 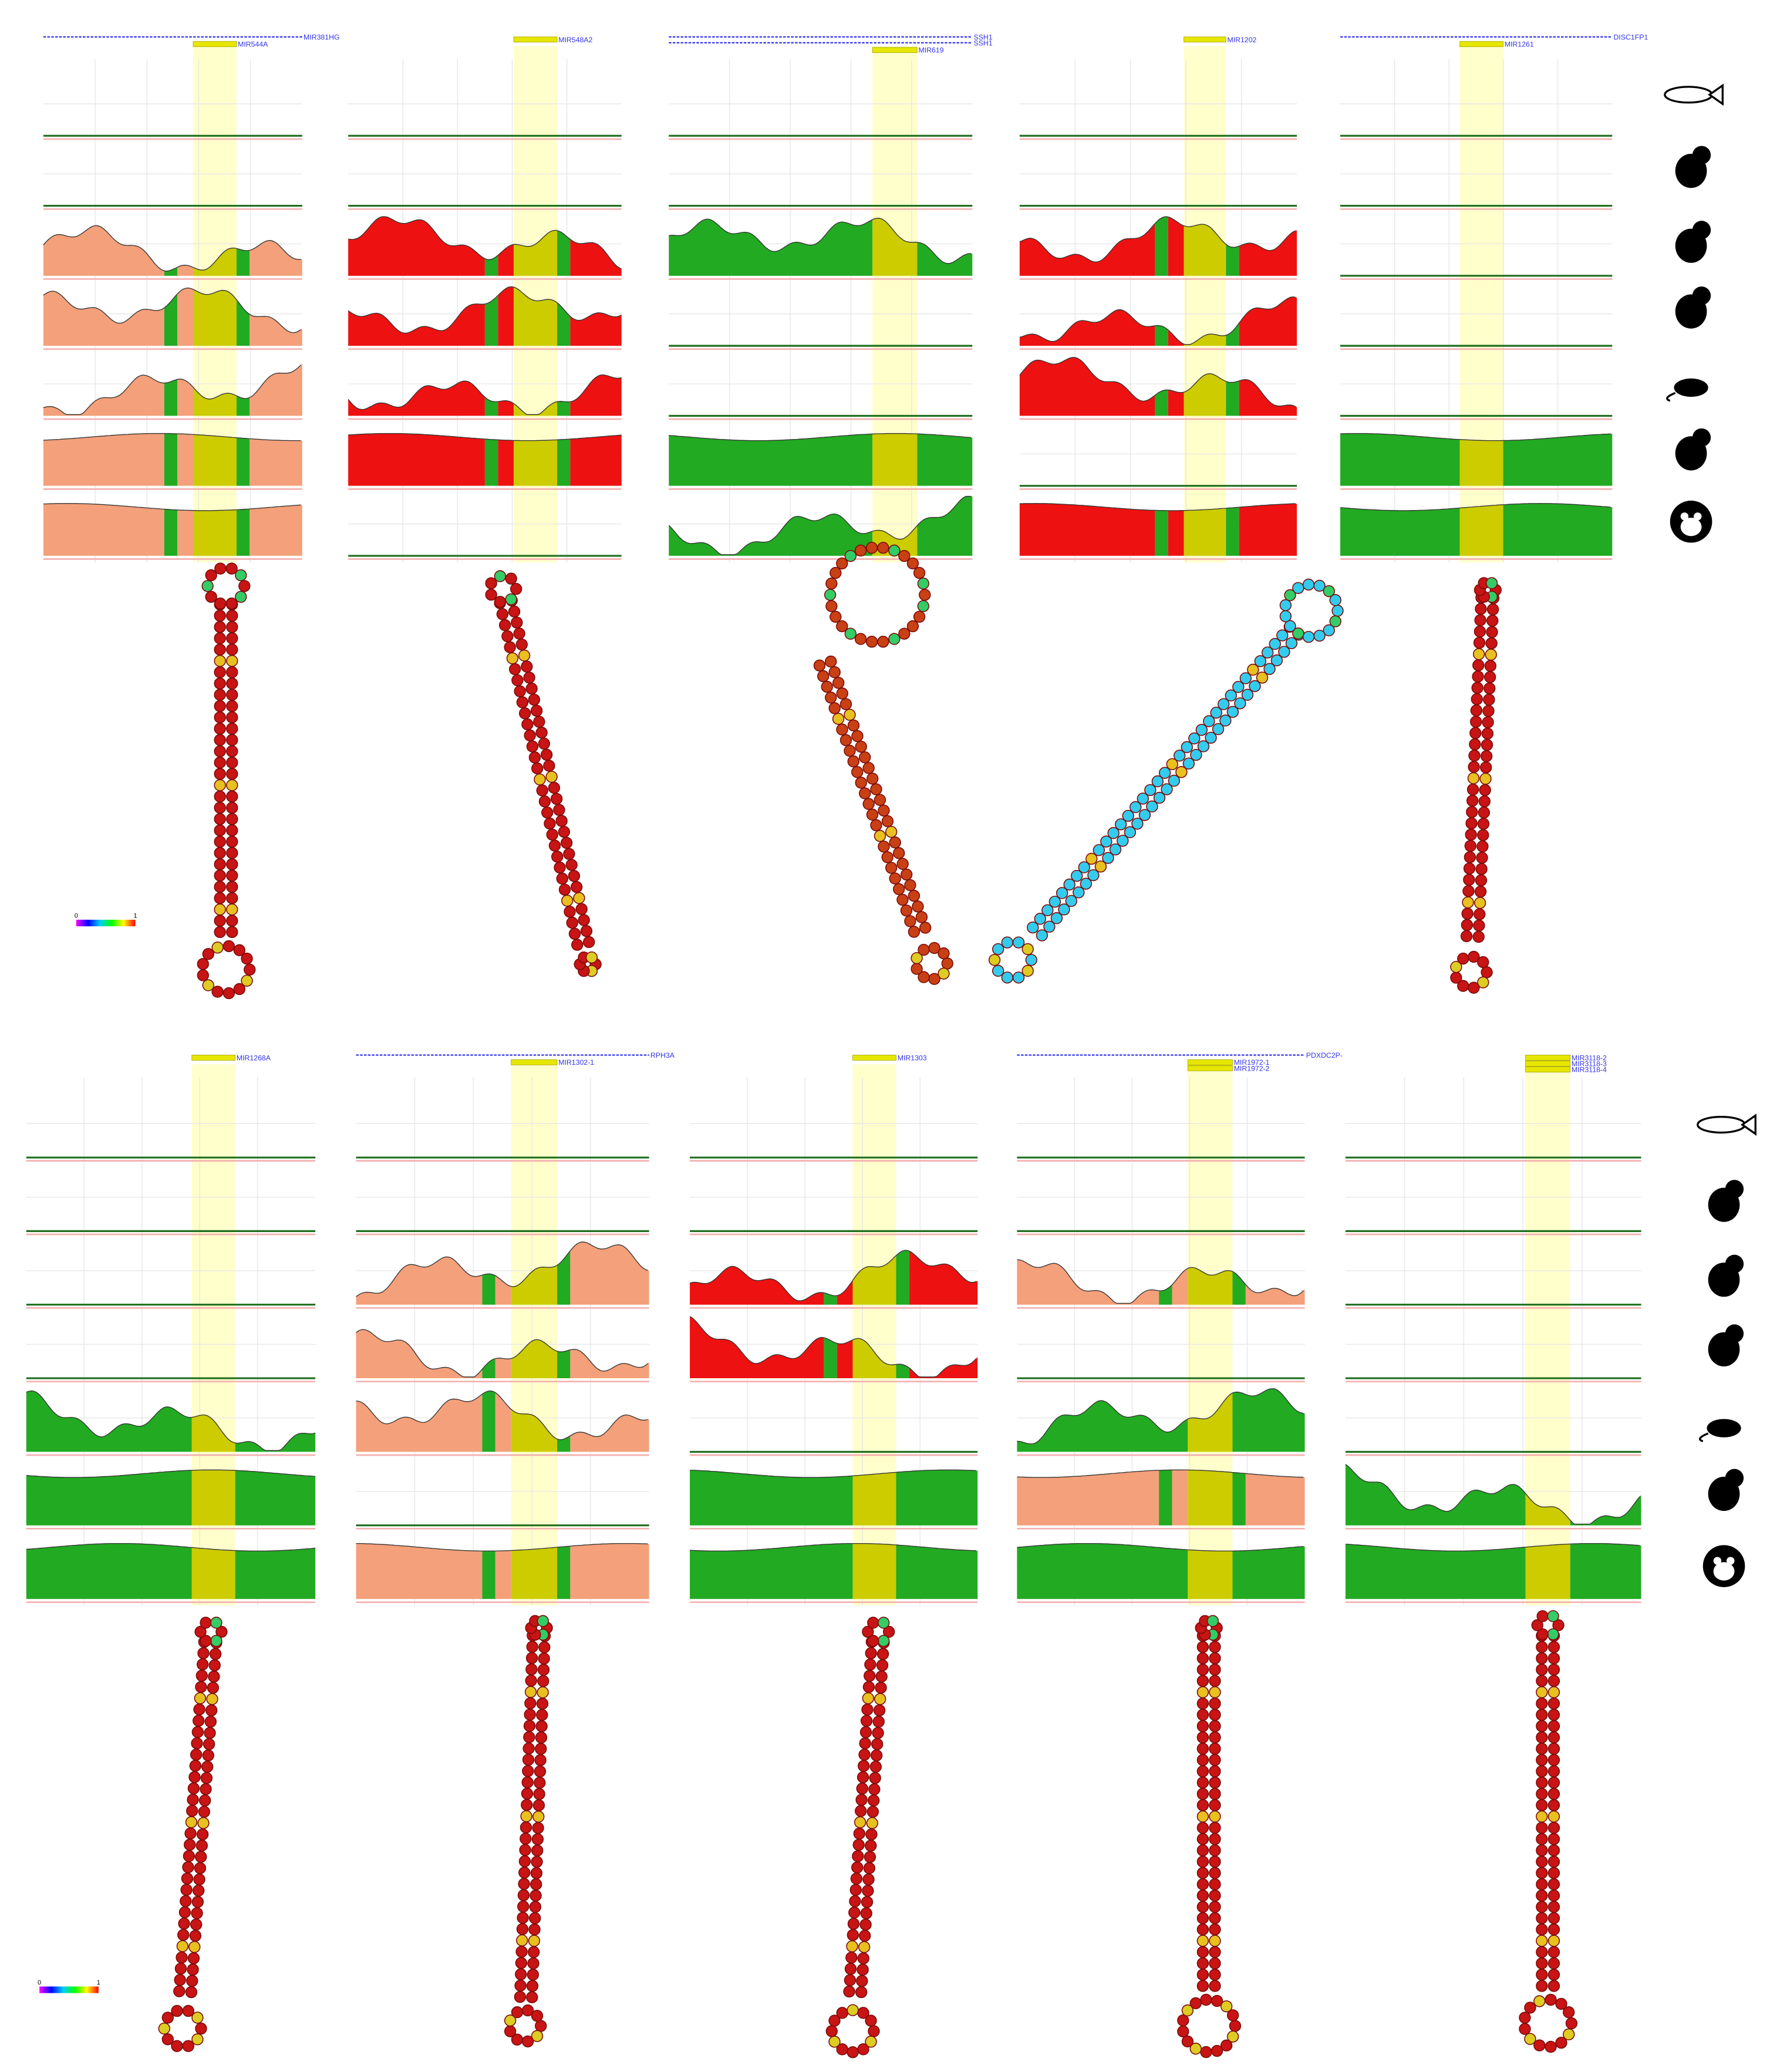 I want to click on animal-head, so click(x=1701, y=155).